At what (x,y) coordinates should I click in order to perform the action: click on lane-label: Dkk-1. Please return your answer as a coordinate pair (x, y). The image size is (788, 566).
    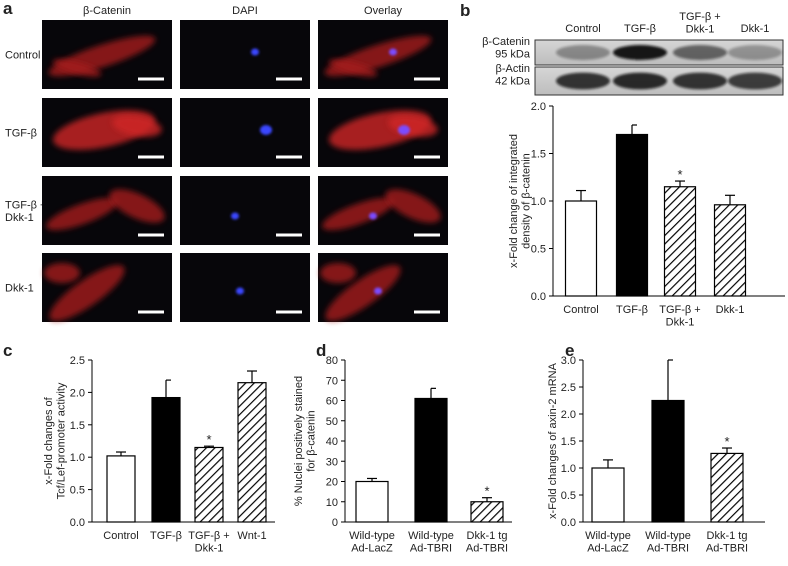
    Looking at the image, I should click on (755, 29).